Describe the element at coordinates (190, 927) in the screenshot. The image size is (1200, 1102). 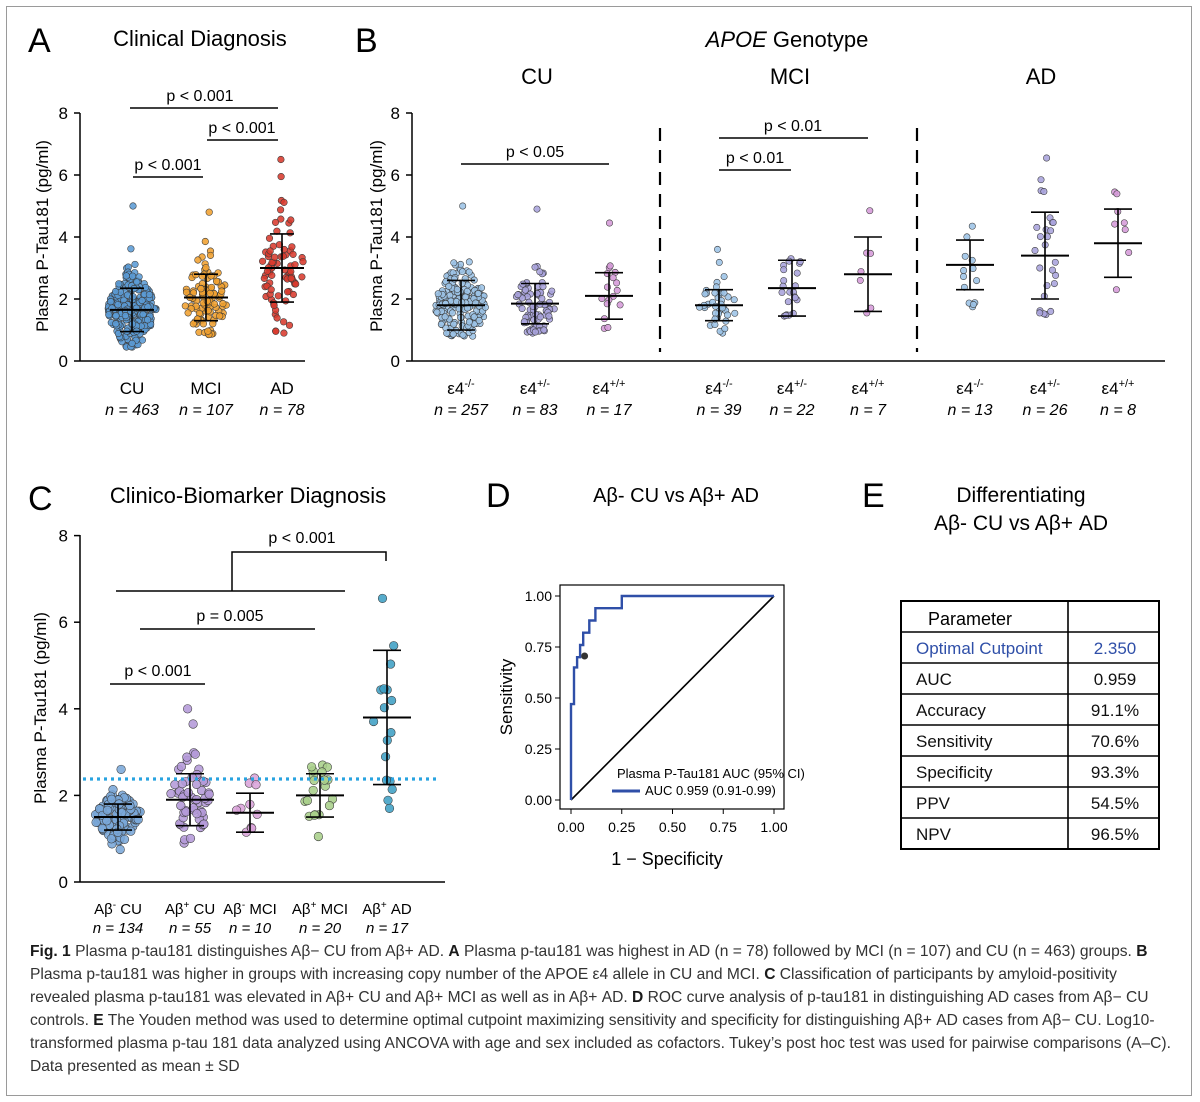
I see `panel-c-group-n: n = 55` at that location.